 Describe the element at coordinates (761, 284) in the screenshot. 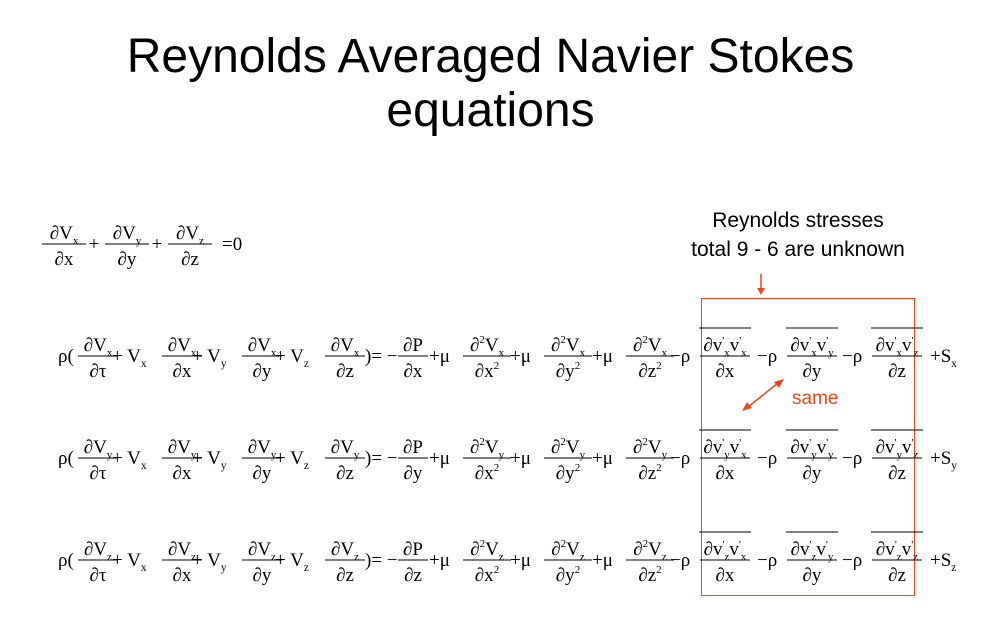

I see `down-arrow-icon` at that location.